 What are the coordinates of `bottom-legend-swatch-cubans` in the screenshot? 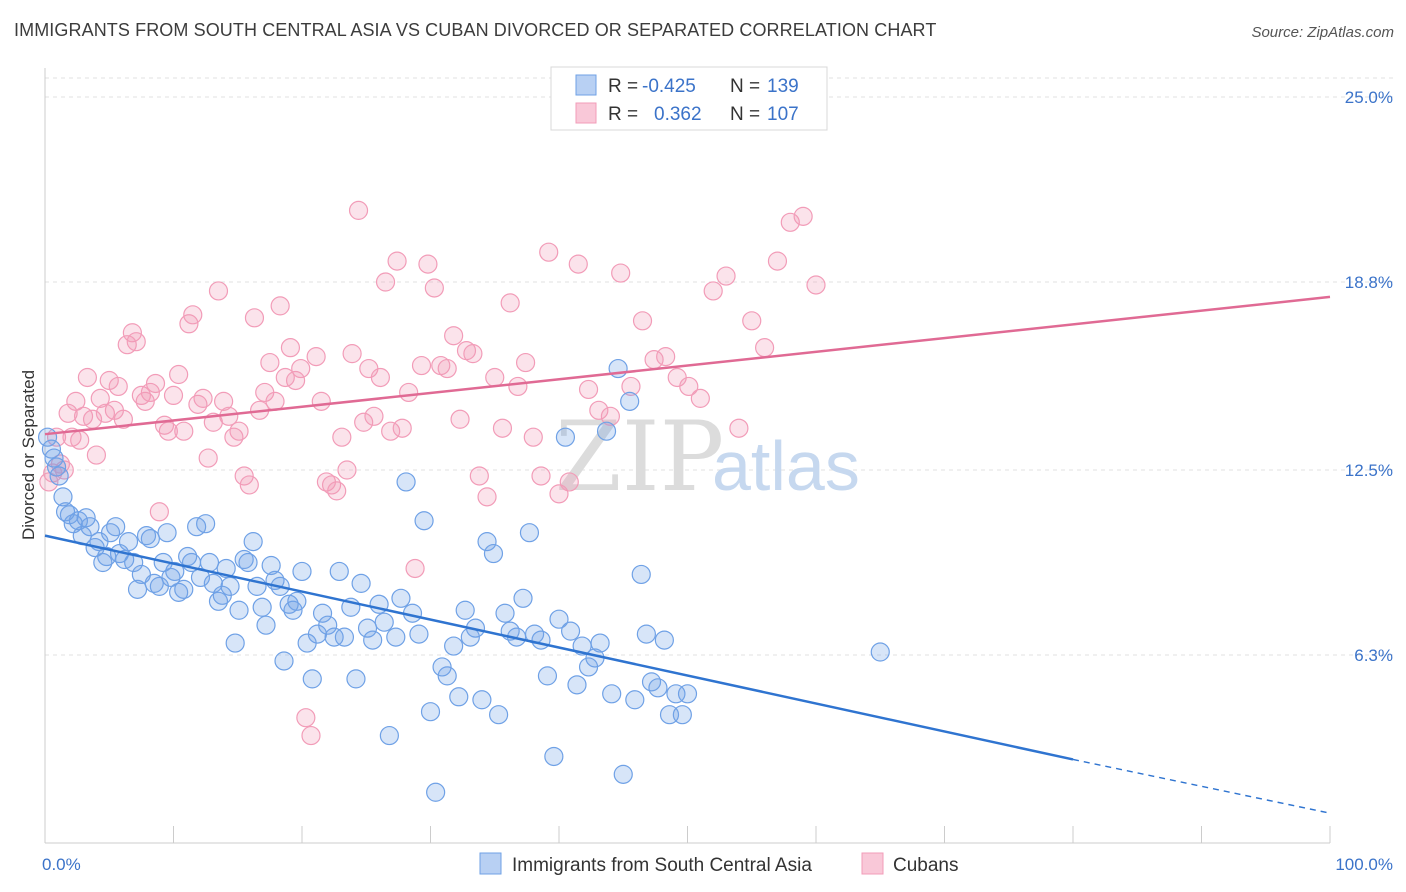 It's located at (872, 863).